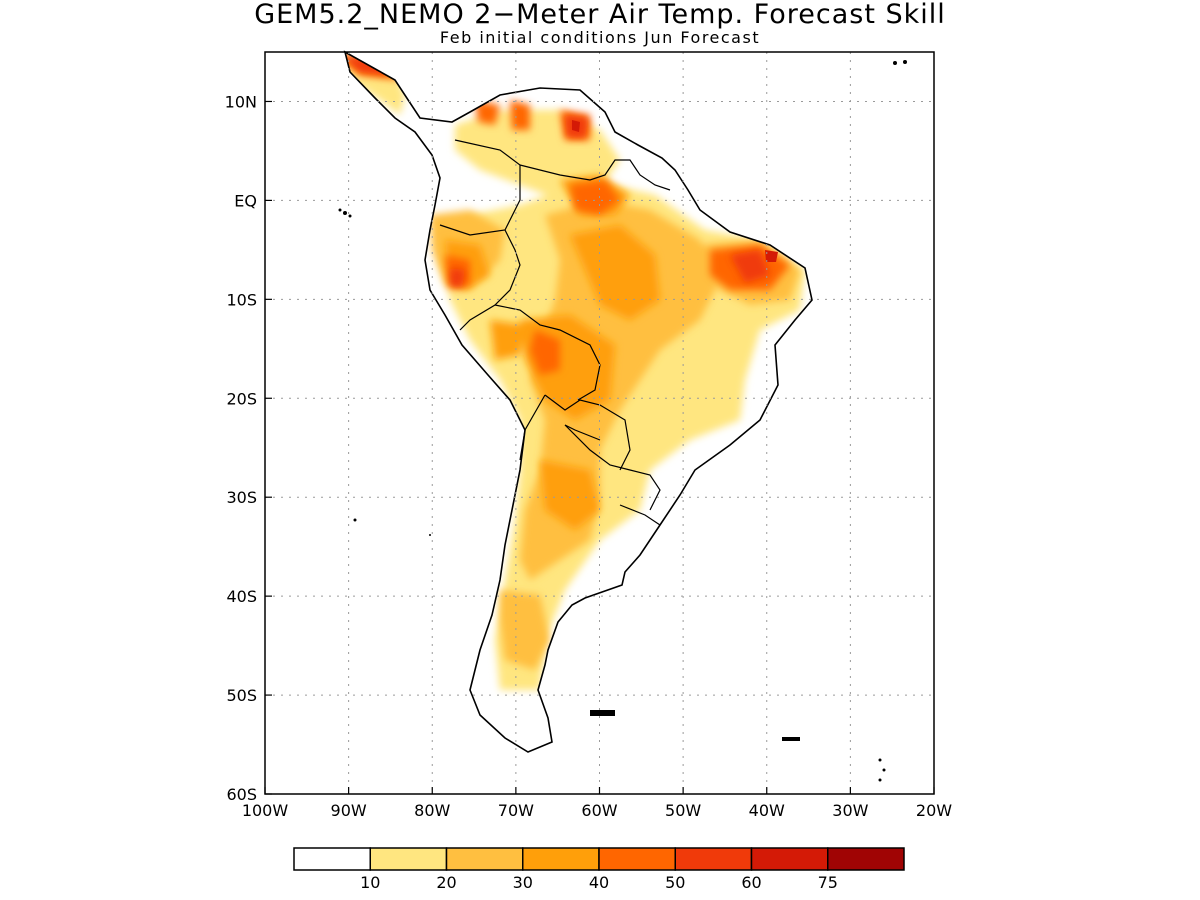 The height and width of the screenshot is (900, 1200). Describe the element at coordinates (683, 810) in the screenshot. I see `lon-tick-label: 50W` at that location.